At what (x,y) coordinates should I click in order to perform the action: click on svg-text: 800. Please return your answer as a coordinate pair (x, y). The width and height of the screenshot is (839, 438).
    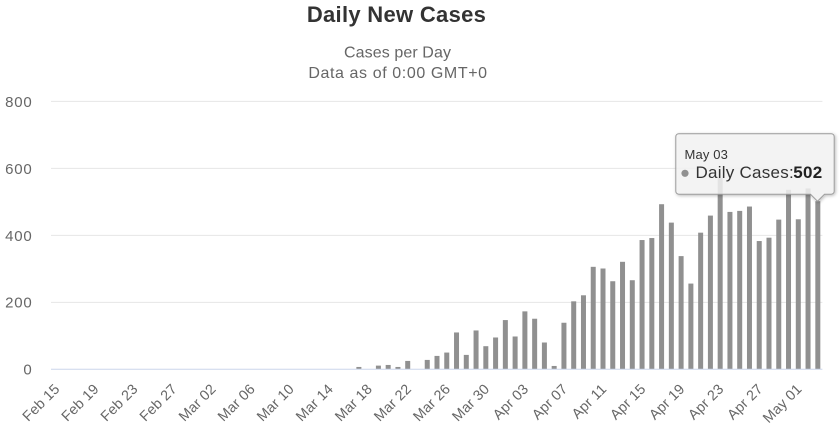
    Looking at the image, I should click on (18, 102).